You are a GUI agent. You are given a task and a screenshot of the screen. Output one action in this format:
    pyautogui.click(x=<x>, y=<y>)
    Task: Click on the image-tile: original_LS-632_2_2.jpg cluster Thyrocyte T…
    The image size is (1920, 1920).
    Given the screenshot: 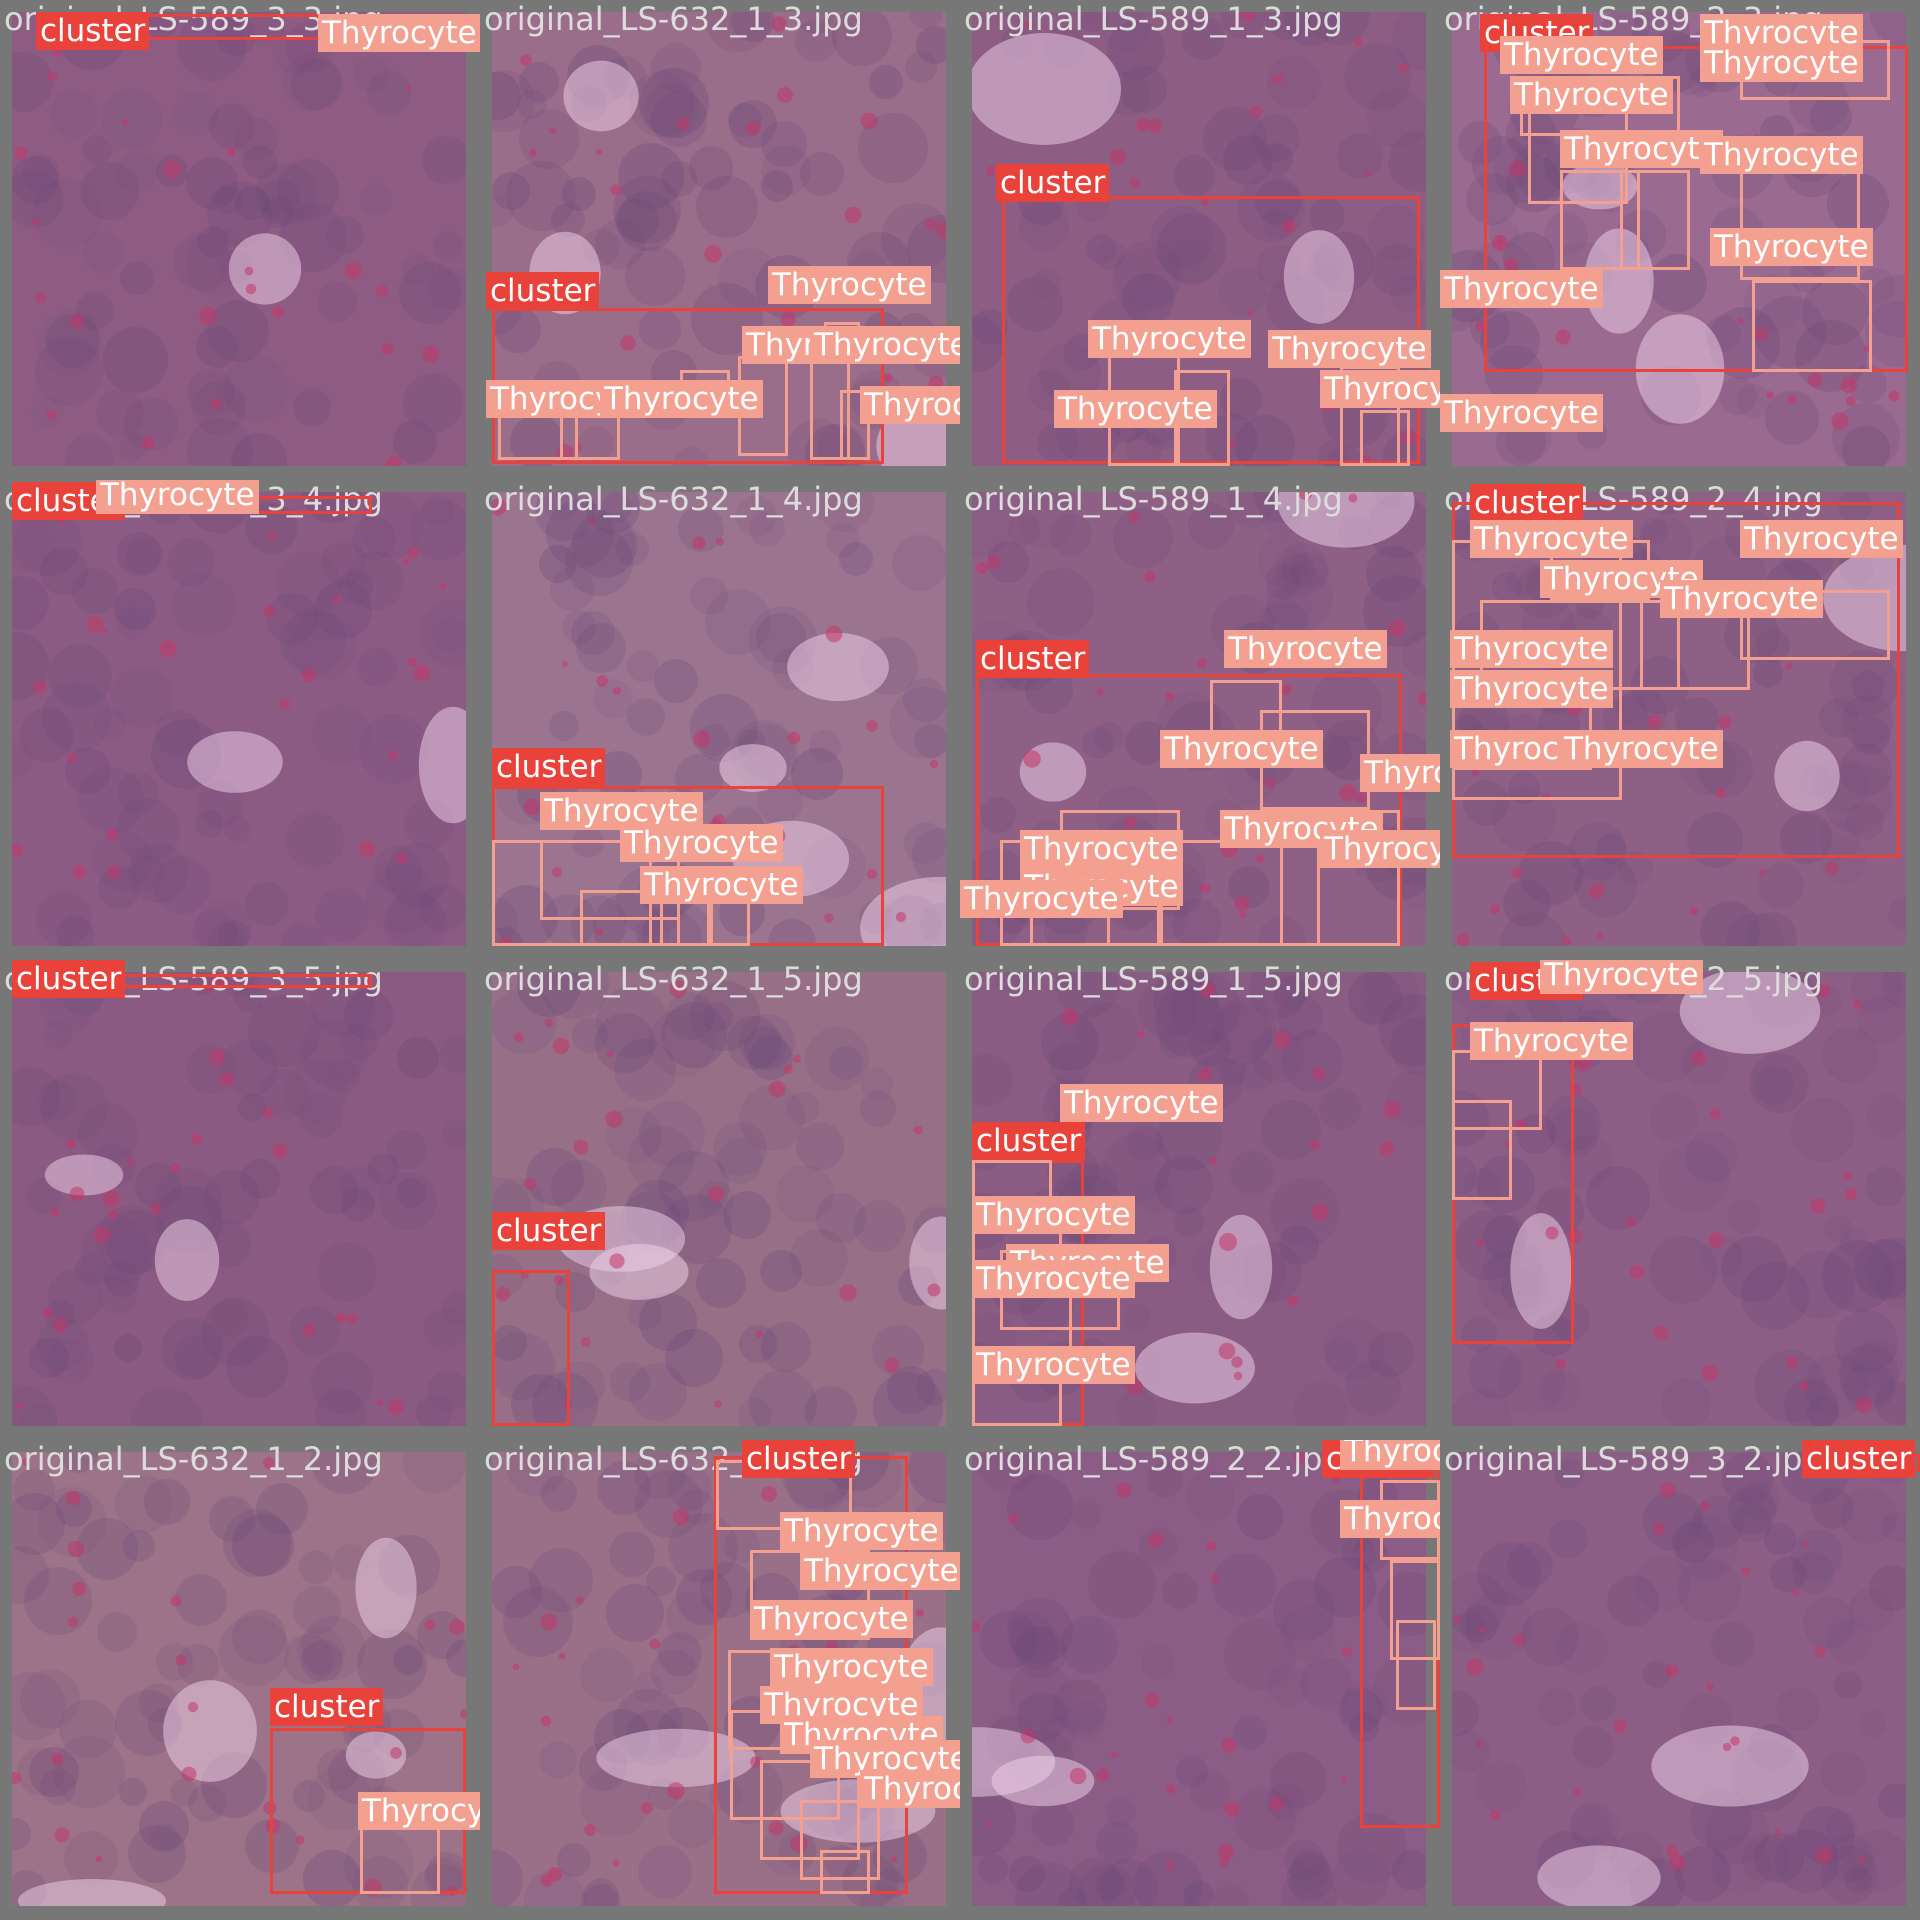 What is the action you would take?
    pyautogui.click(x=720, y=1680)
    